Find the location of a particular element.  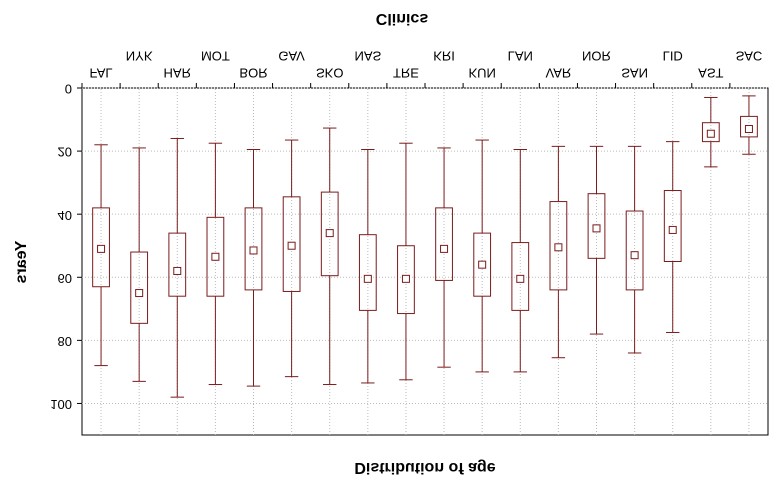

x-tick-label: NAS is located at coordinates (367, 56).